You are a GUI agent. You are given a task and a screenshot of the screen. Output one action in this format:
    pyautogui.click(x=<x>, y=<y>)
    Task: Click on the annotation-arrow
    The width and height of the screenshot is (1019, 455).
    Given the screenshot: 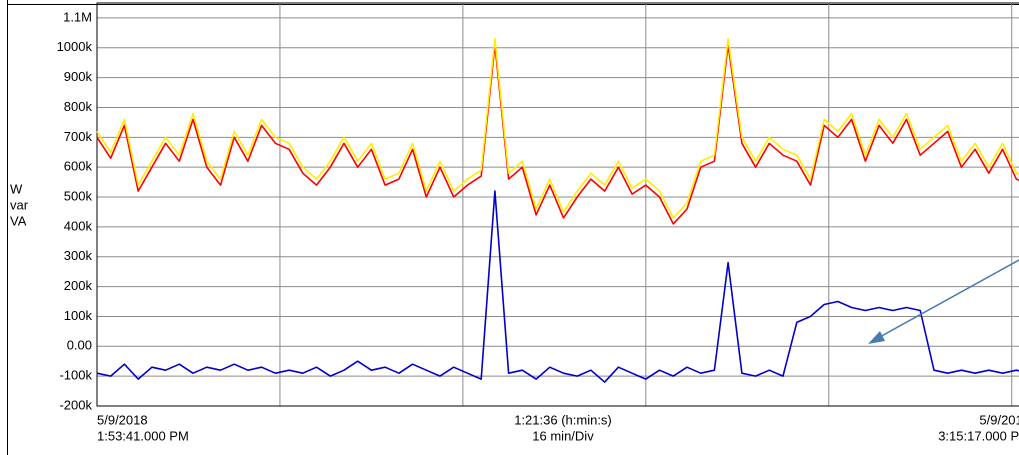 What is the action you would take?
    pyautogui.click(x=948, y=299)
    